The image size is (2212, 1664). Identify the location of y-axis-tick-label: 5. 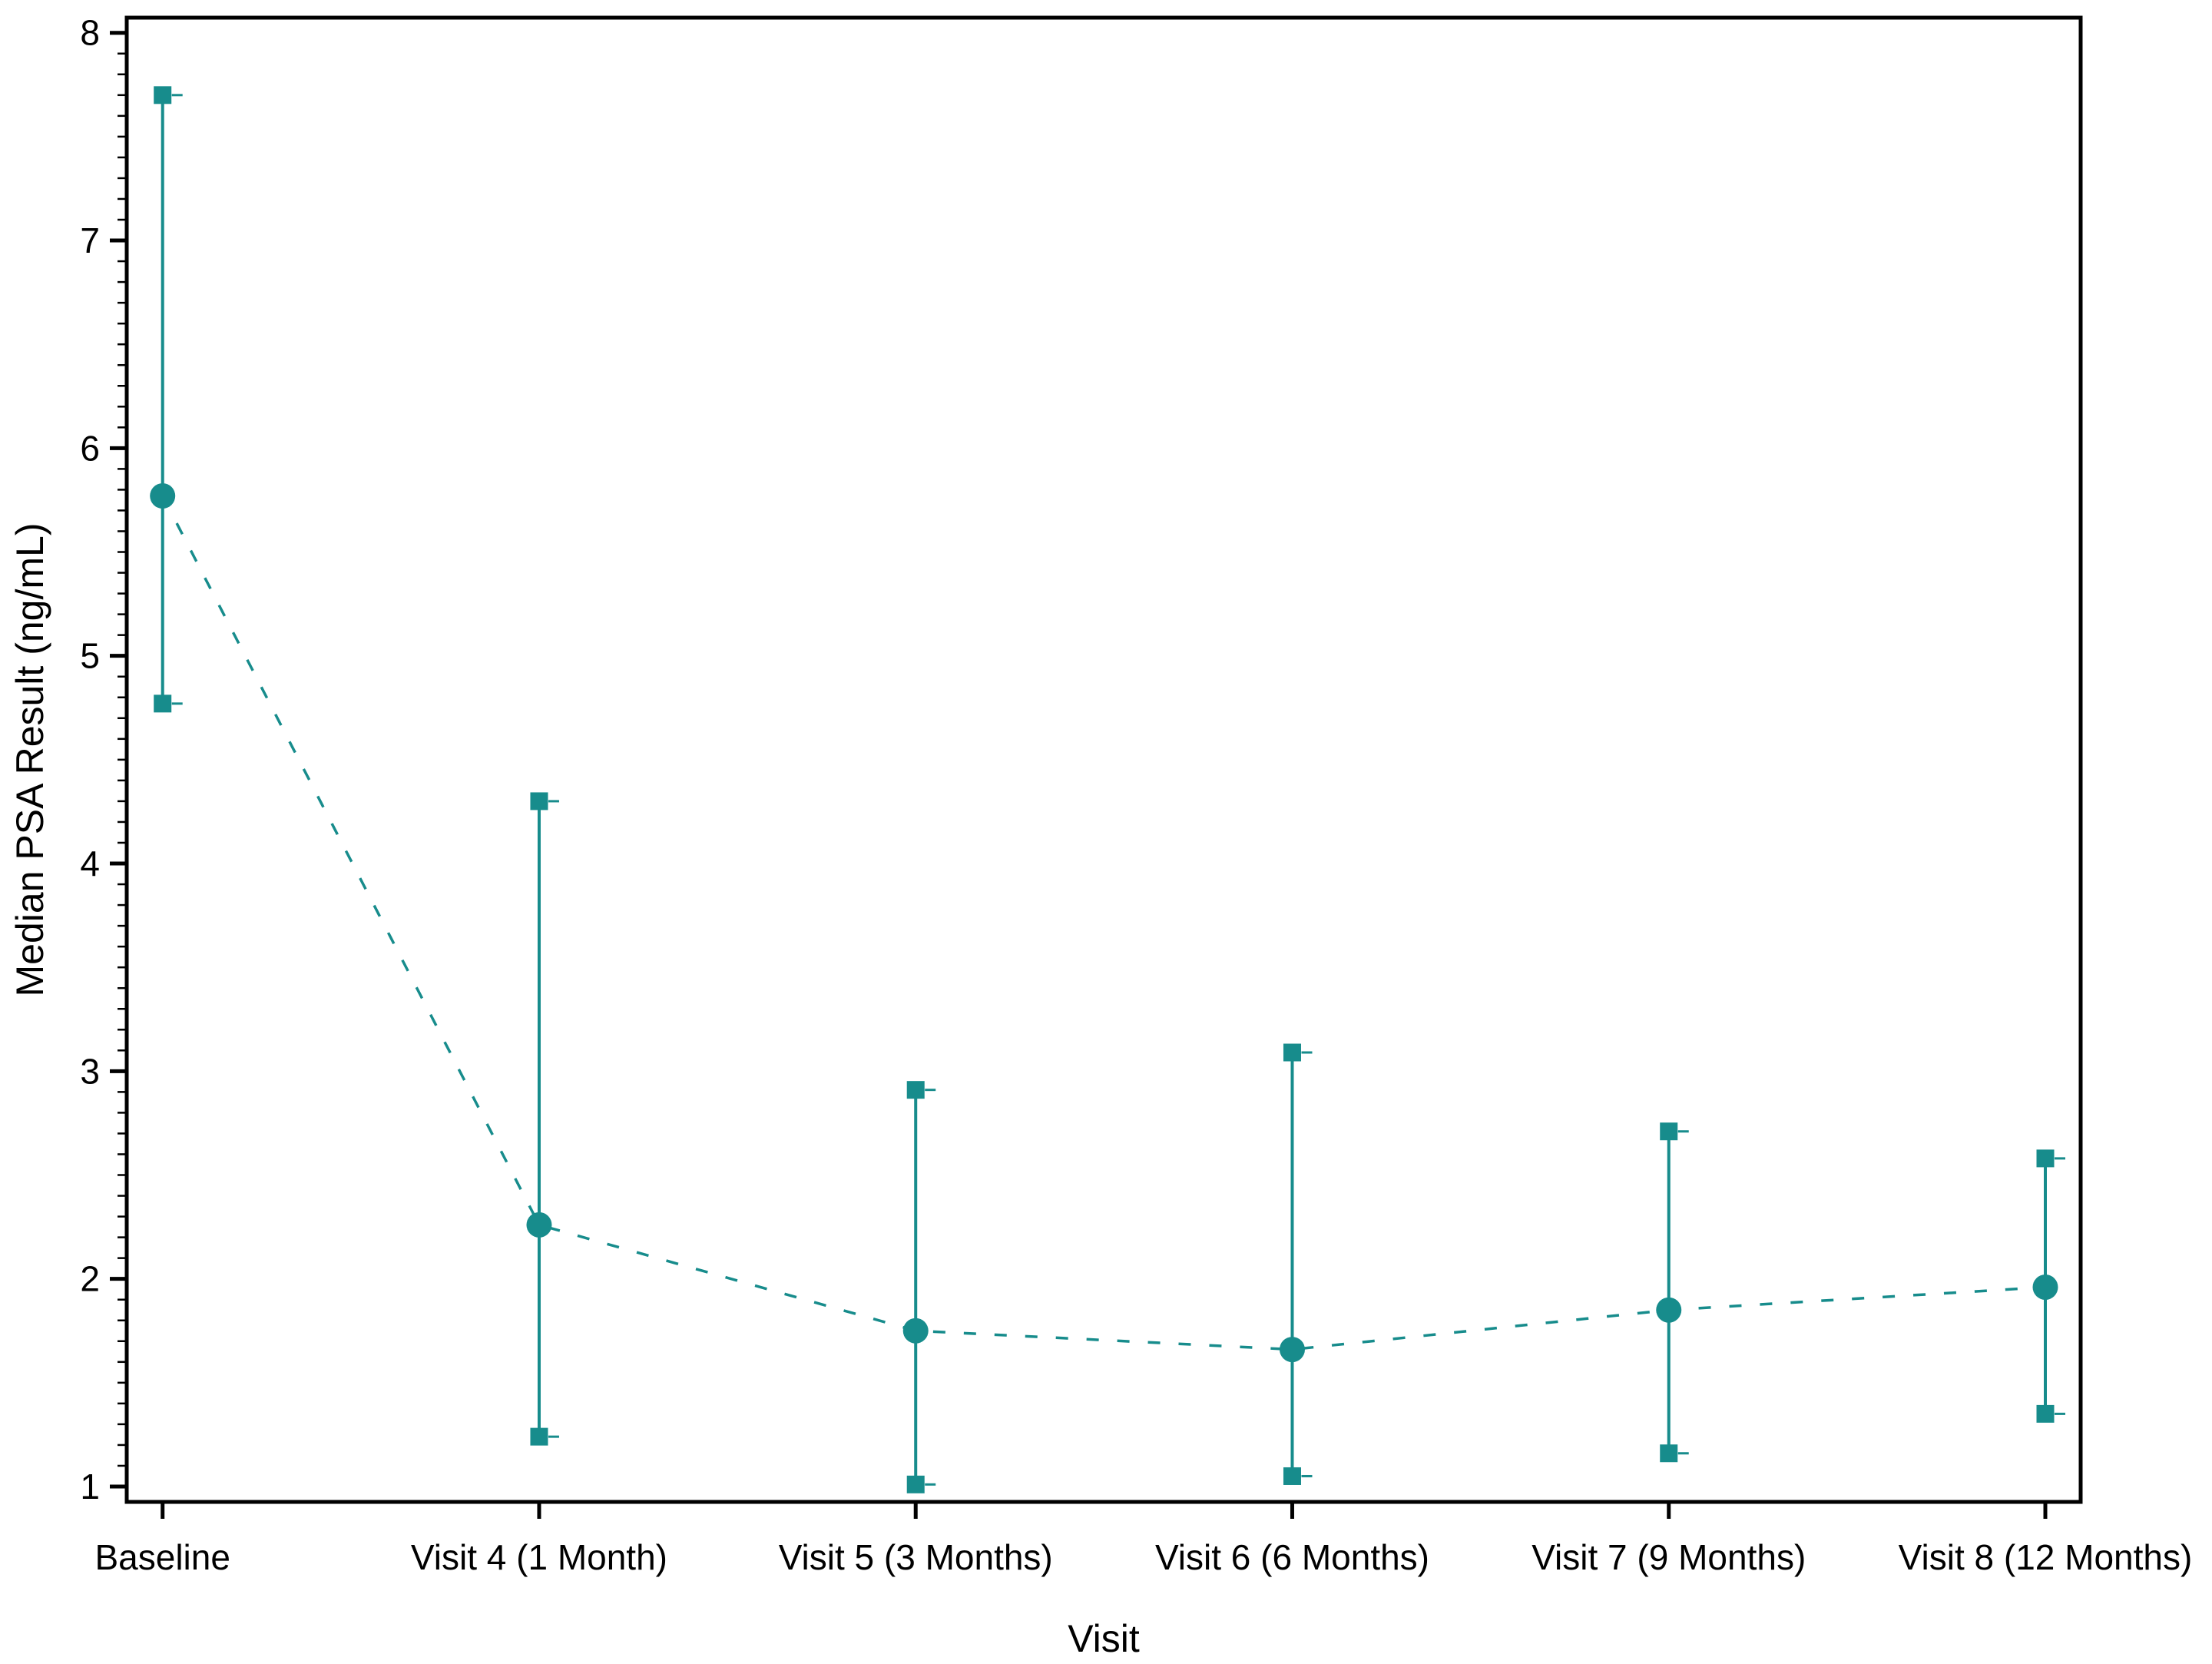
(90, 656).